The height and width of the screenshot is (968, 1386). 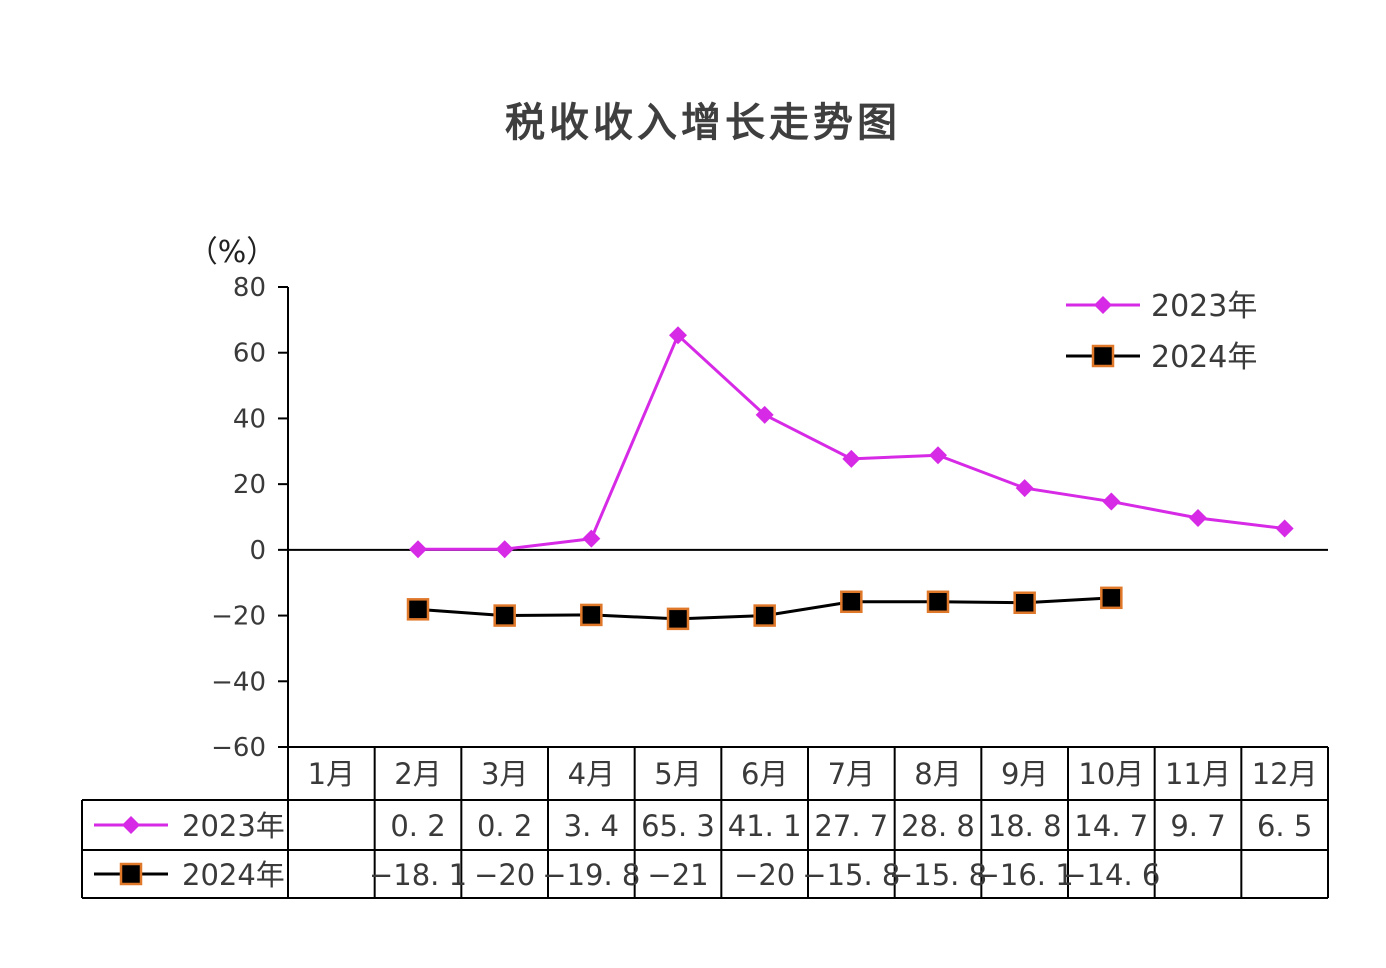 What do you see at coordinates (764, 774) in the screenshot?
I see `x-tick-label: 6月` at bounding box center [764, 774].